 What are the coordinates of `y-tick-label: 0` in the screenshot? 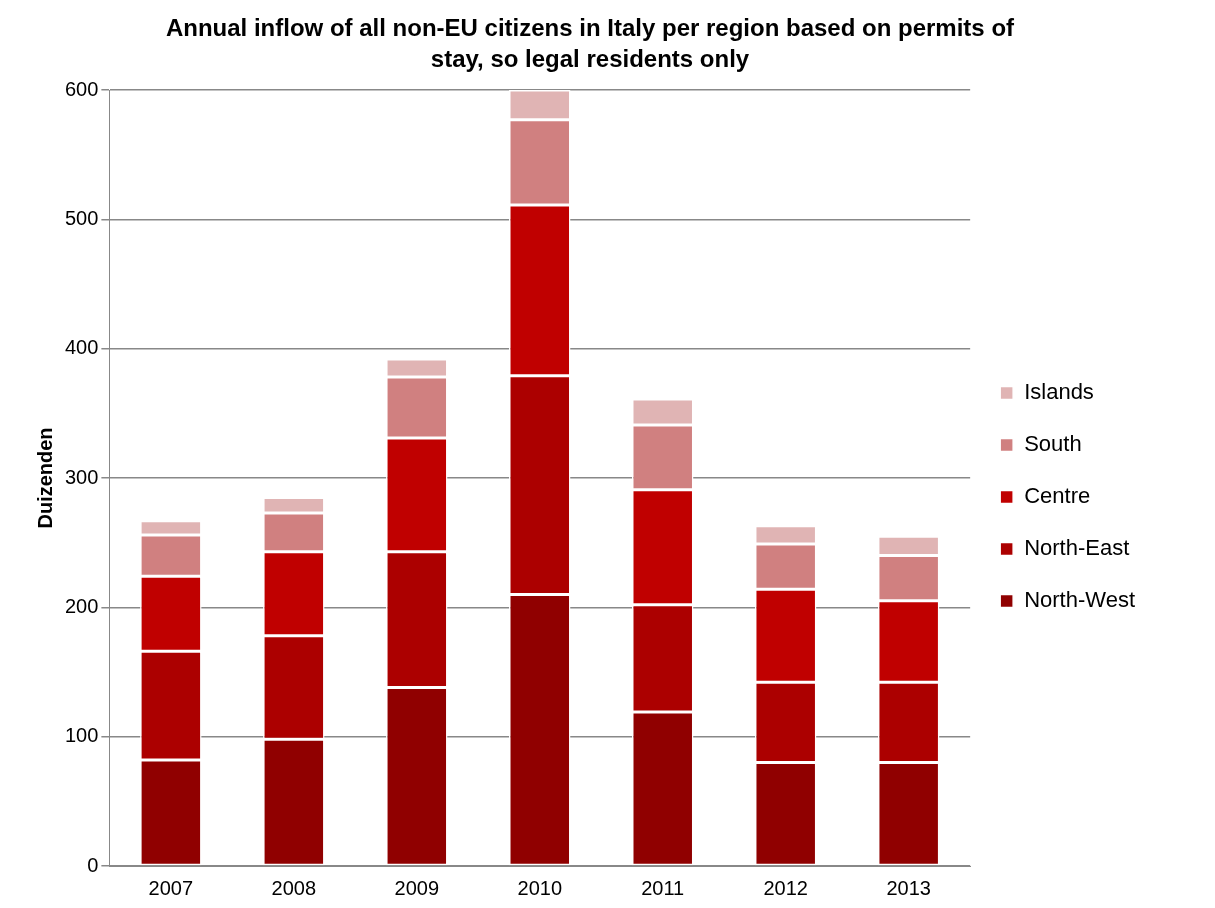 It's located at (93, 864).